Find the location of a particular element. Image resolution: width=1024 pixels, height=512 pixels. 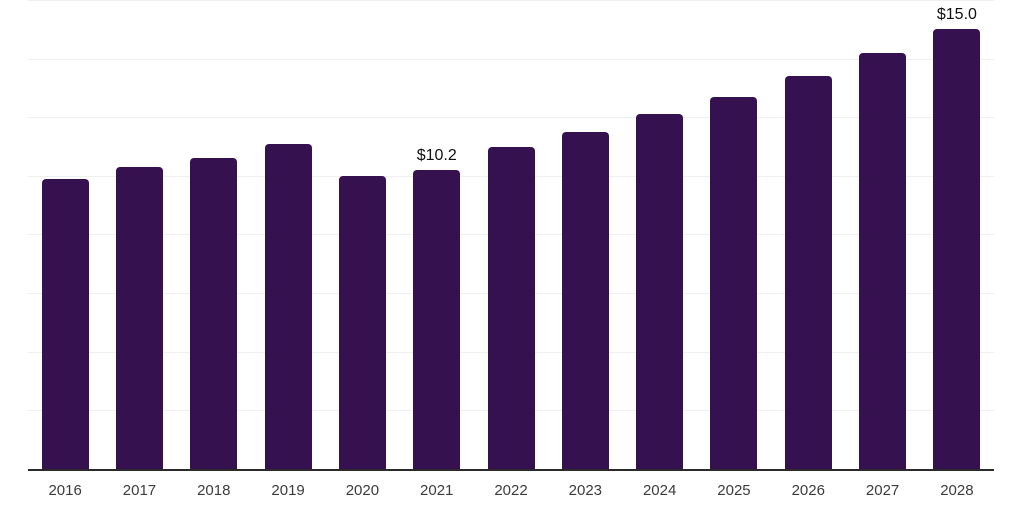

x-tick-label: 2024 is located at coordinates (659, 490).